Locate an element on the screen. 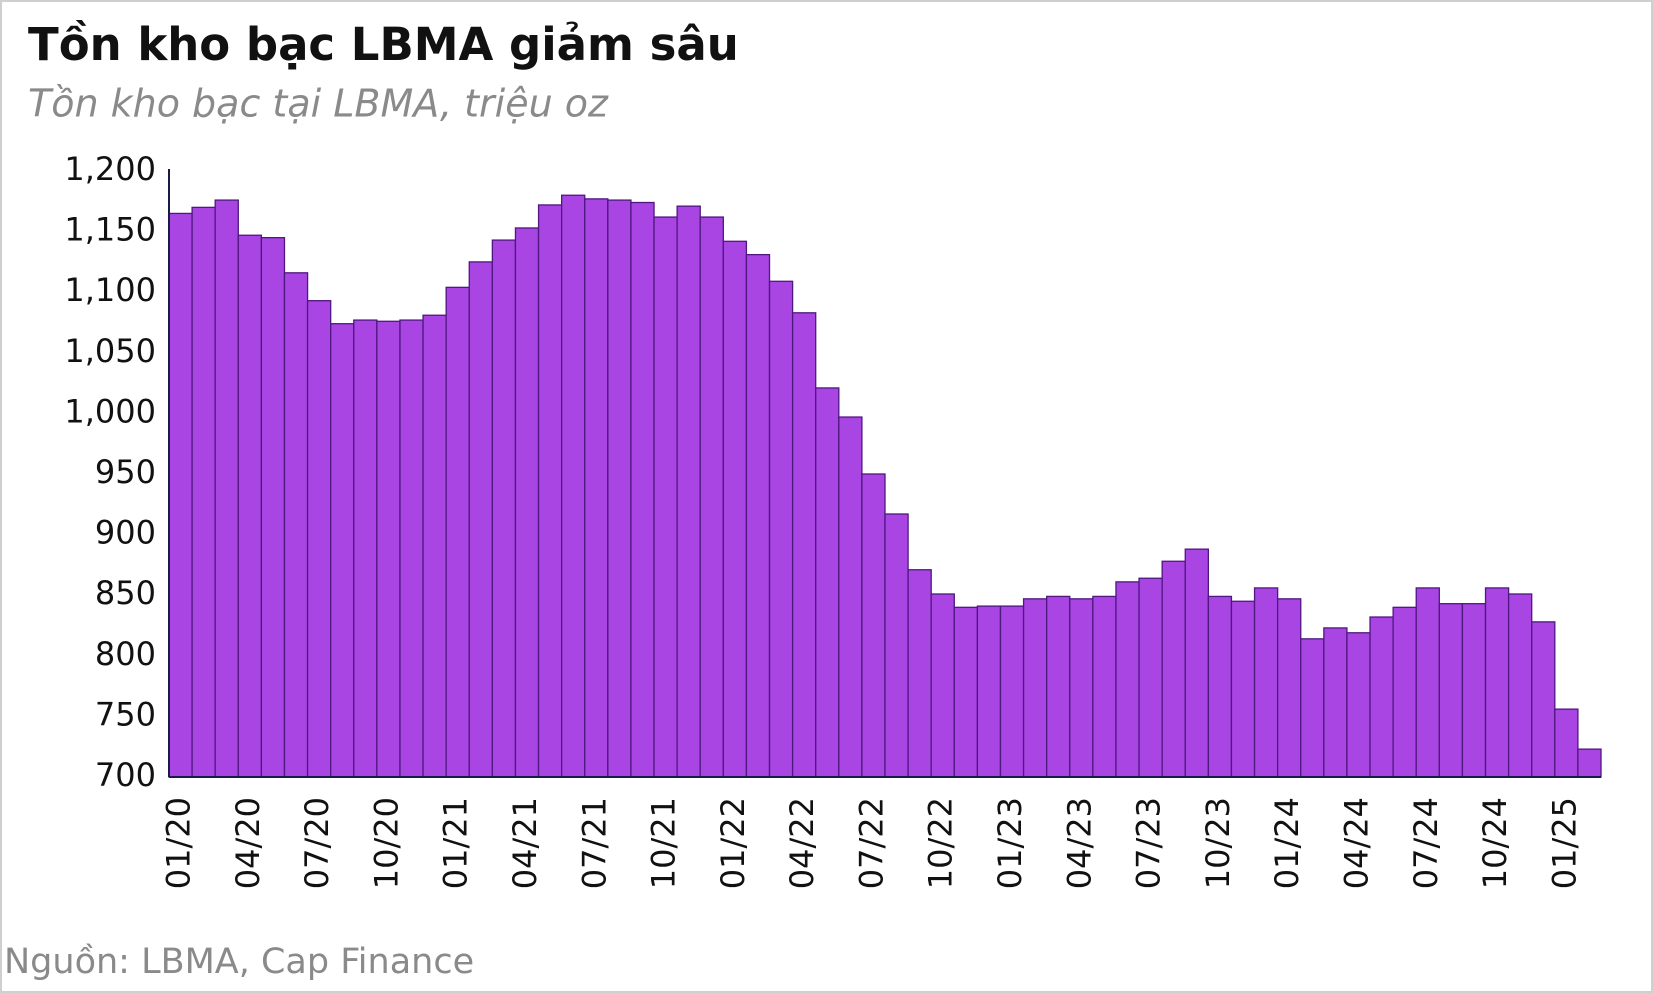 The image size is (1653, 993). x-tick-label: 01/22 is located at coordinates (733, 843).